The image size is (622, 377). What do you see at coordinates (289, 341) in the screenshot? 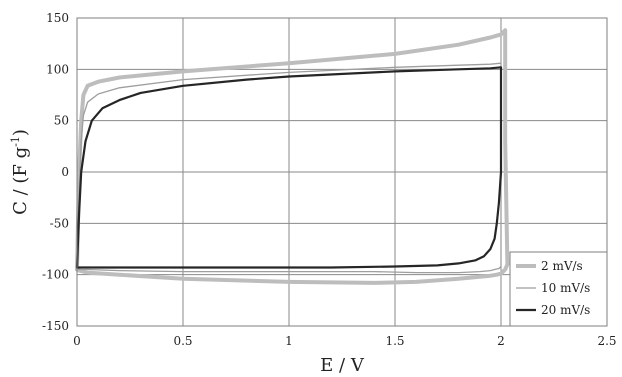
I see `x-tick-label: 1` at bounding box center [289, 341].